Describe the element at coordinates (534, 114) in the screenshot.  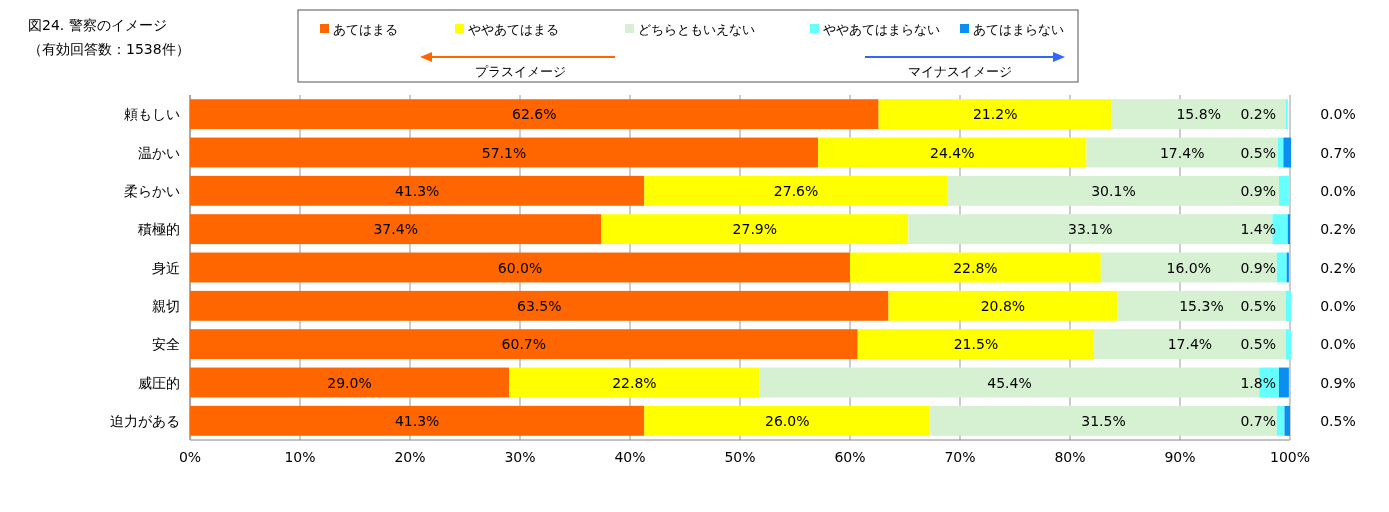
I see `data-label: 62.6%` at that location.